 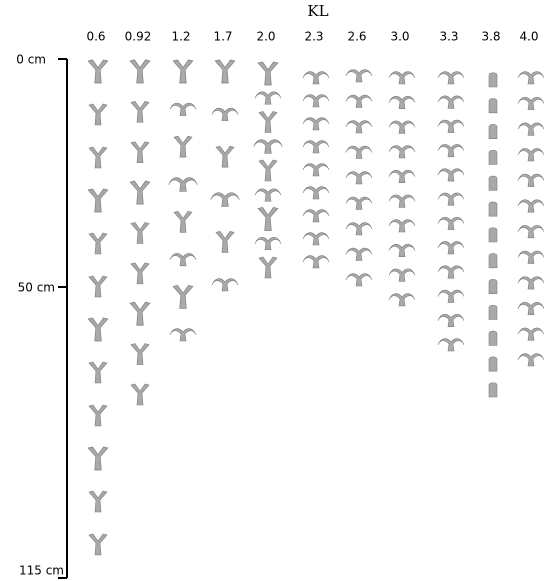 I want to click on column-label: 1.2, so click(x=180, y=37).